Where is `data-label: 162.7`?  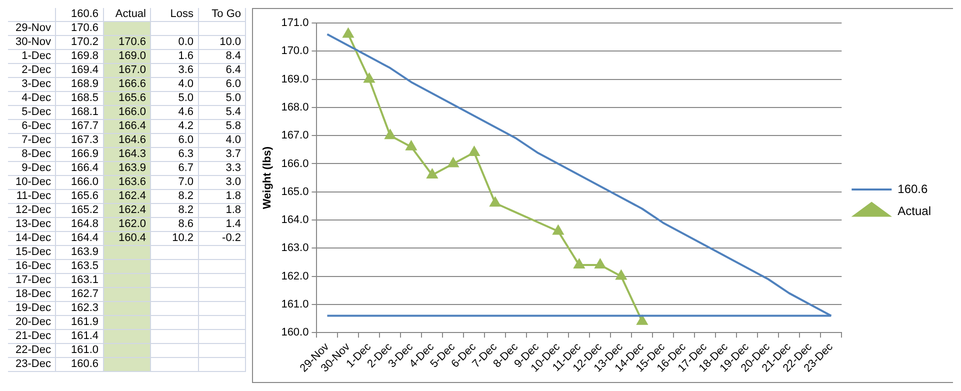
data-label: 162.7 is located at coordinates (79, 295).